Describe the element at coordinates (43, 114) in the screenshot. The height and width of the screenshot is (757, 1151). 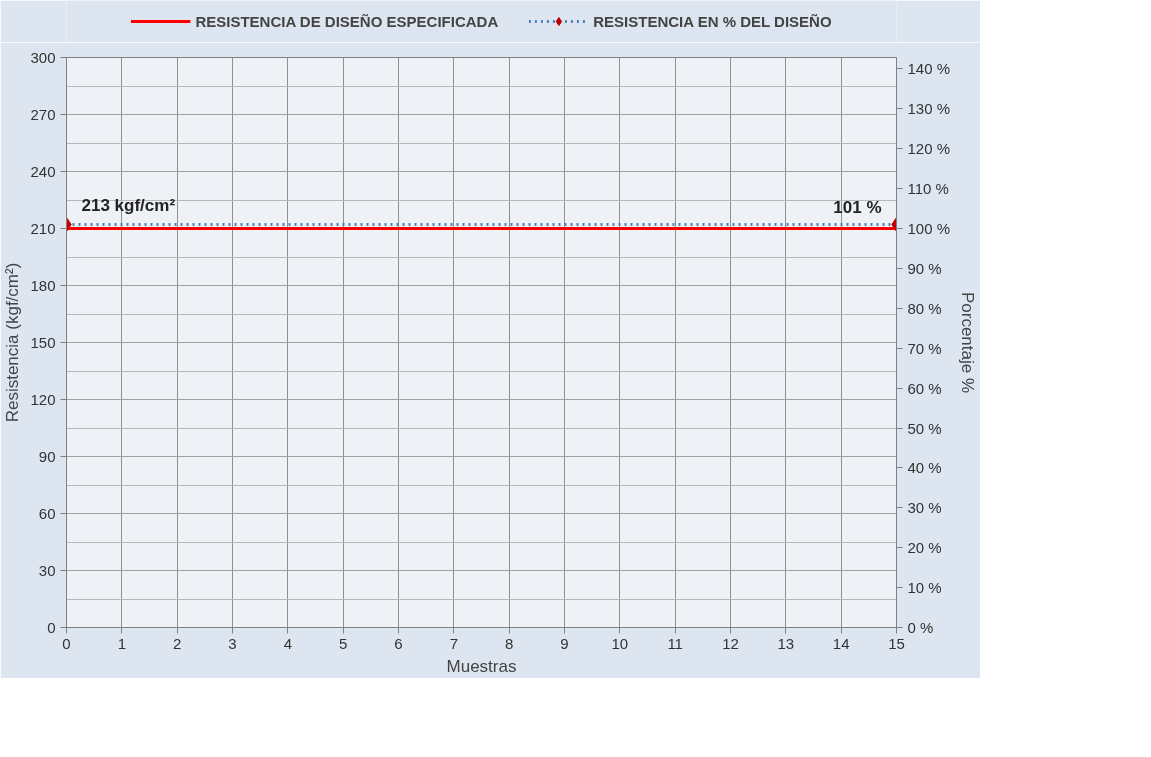
I see `y-tick-label: 270` at that location.